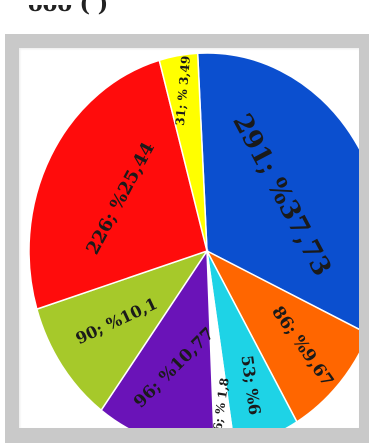  I want to click on cropped-header-text: ᴗᴗᴗ ( ), so click(185, 13).